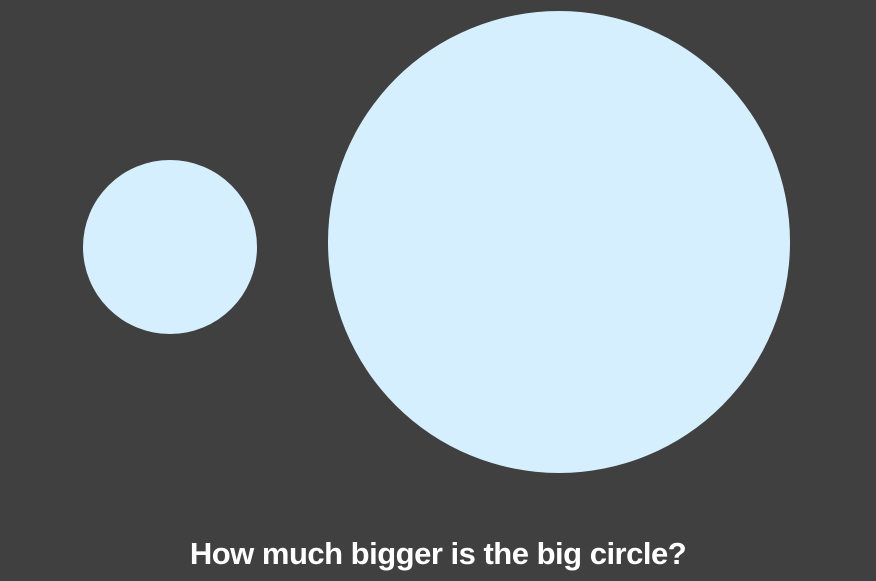 The height and width of the screenshot is (581, 876). I want to click on small-circle, so click(170, 247).